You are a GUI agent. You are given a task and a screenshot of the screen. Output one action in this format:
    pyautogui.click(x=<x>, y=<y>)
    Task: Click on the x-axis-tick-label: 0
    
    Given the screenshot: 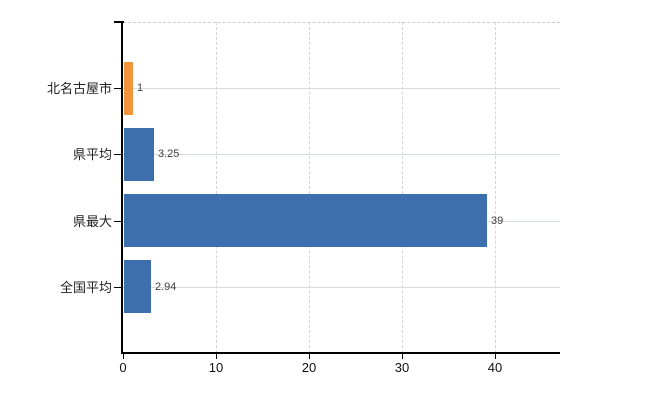 What is the action you would take?
    pyautogui.click(x=123, y=367)
    